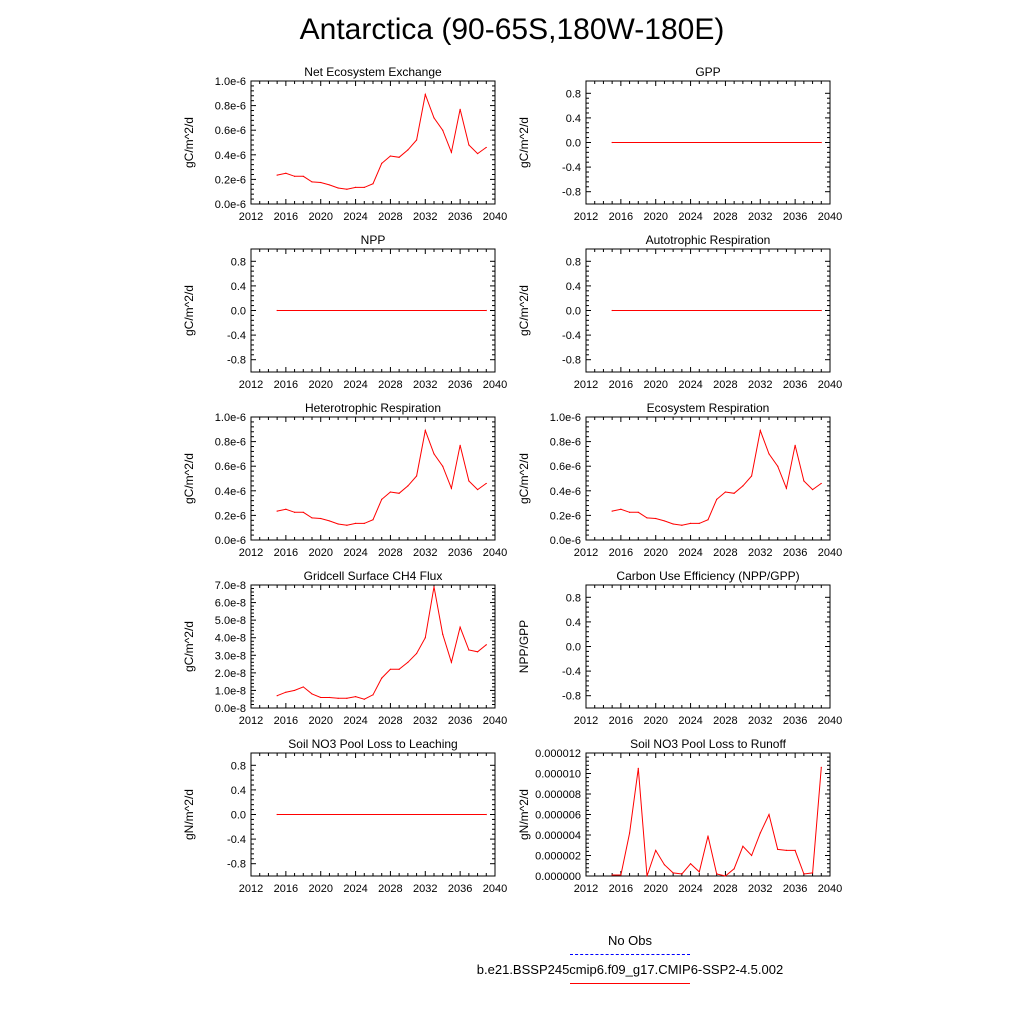 This screenshot has width=1024, height=1024. What do you see at coordinates (716, 477) in the screenshot?
I see `series-line-model` at bounding box center [716, 477].